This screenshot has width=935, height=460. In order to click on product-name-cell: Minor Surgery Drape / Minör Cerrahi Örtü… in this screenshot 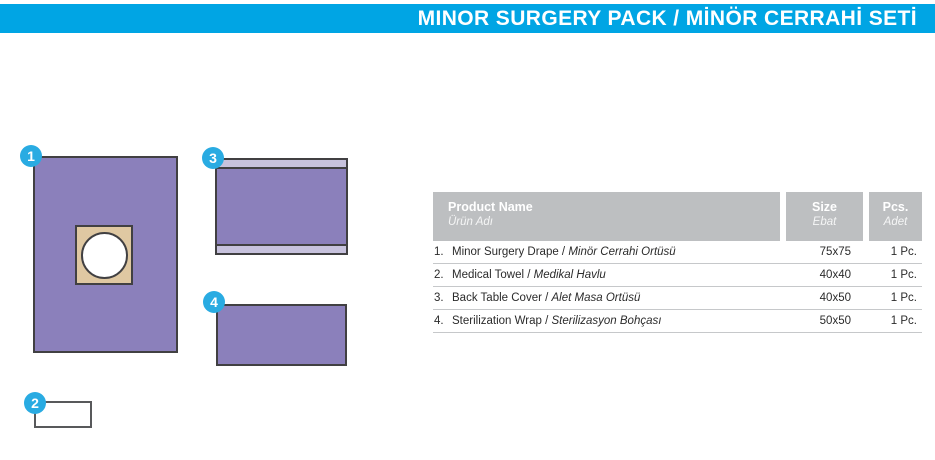, I will do `click(616, 252)`.